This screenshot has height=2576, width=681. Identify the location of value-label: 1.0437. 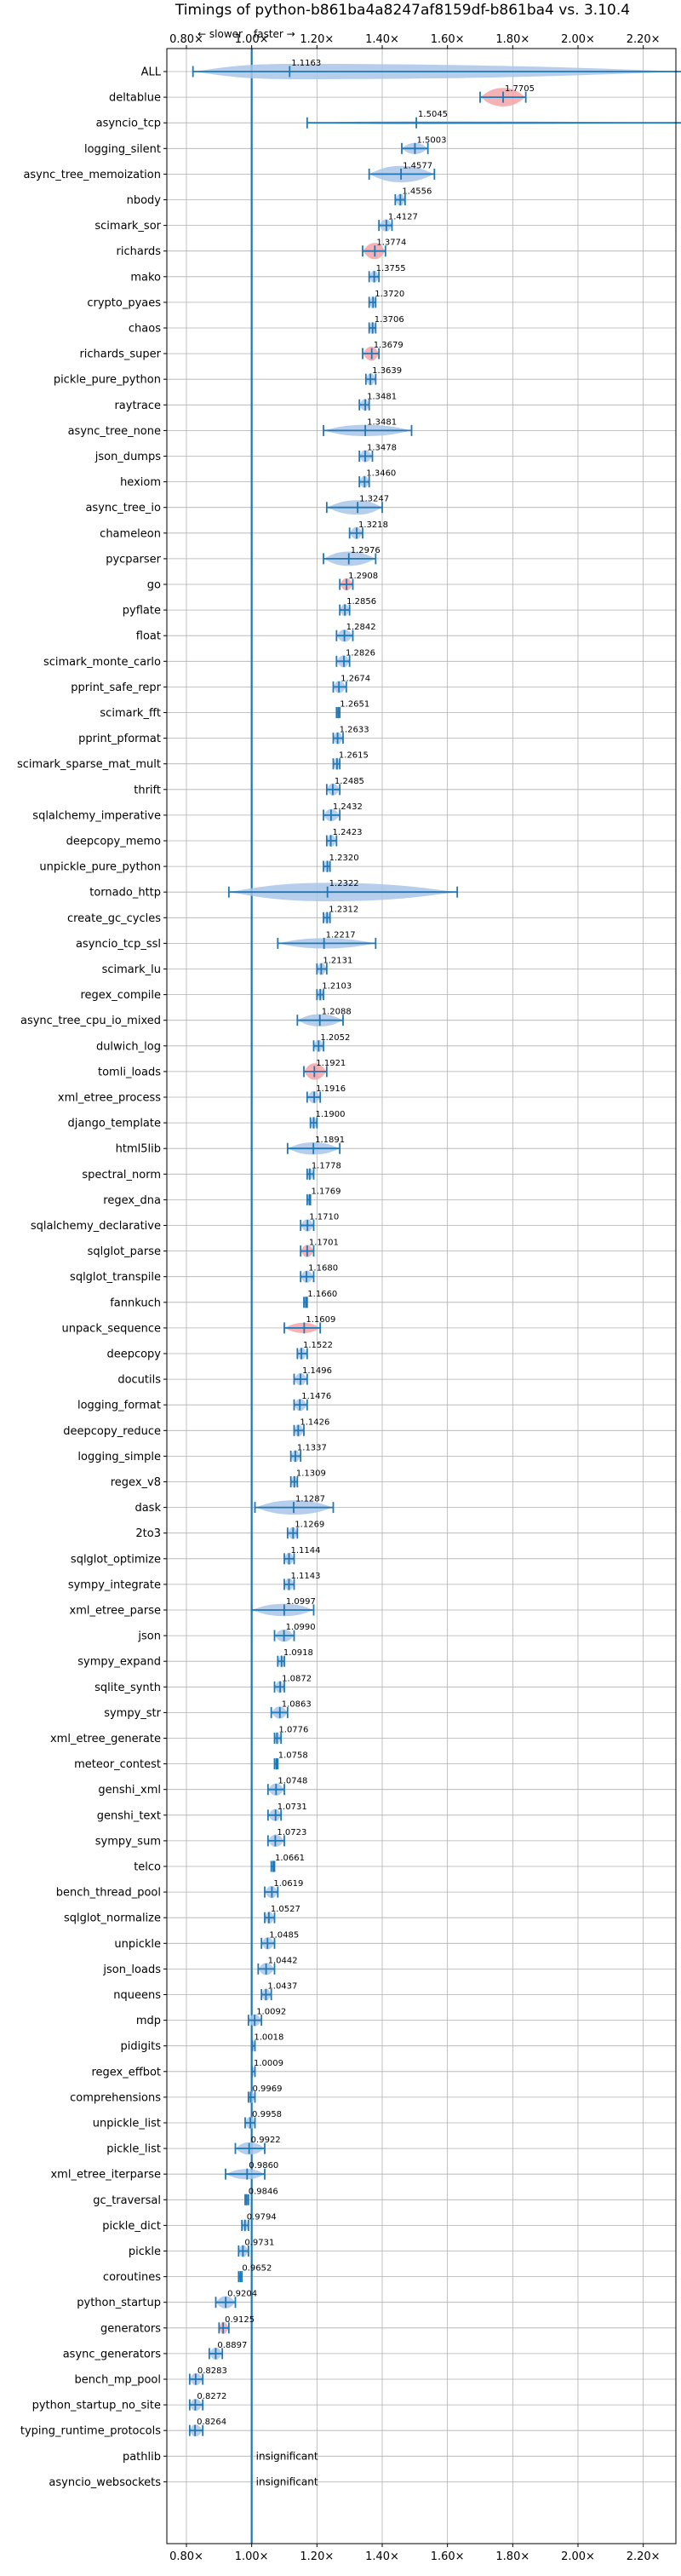
(282, 1987).